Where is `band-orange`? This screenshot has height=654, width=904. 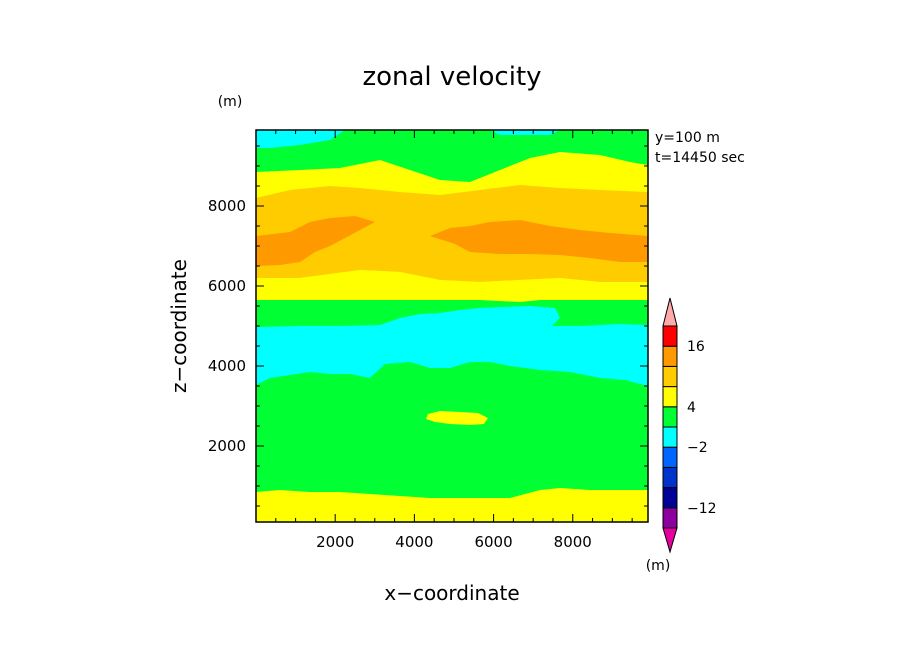
band-orange is located at coordinates (315, 241).